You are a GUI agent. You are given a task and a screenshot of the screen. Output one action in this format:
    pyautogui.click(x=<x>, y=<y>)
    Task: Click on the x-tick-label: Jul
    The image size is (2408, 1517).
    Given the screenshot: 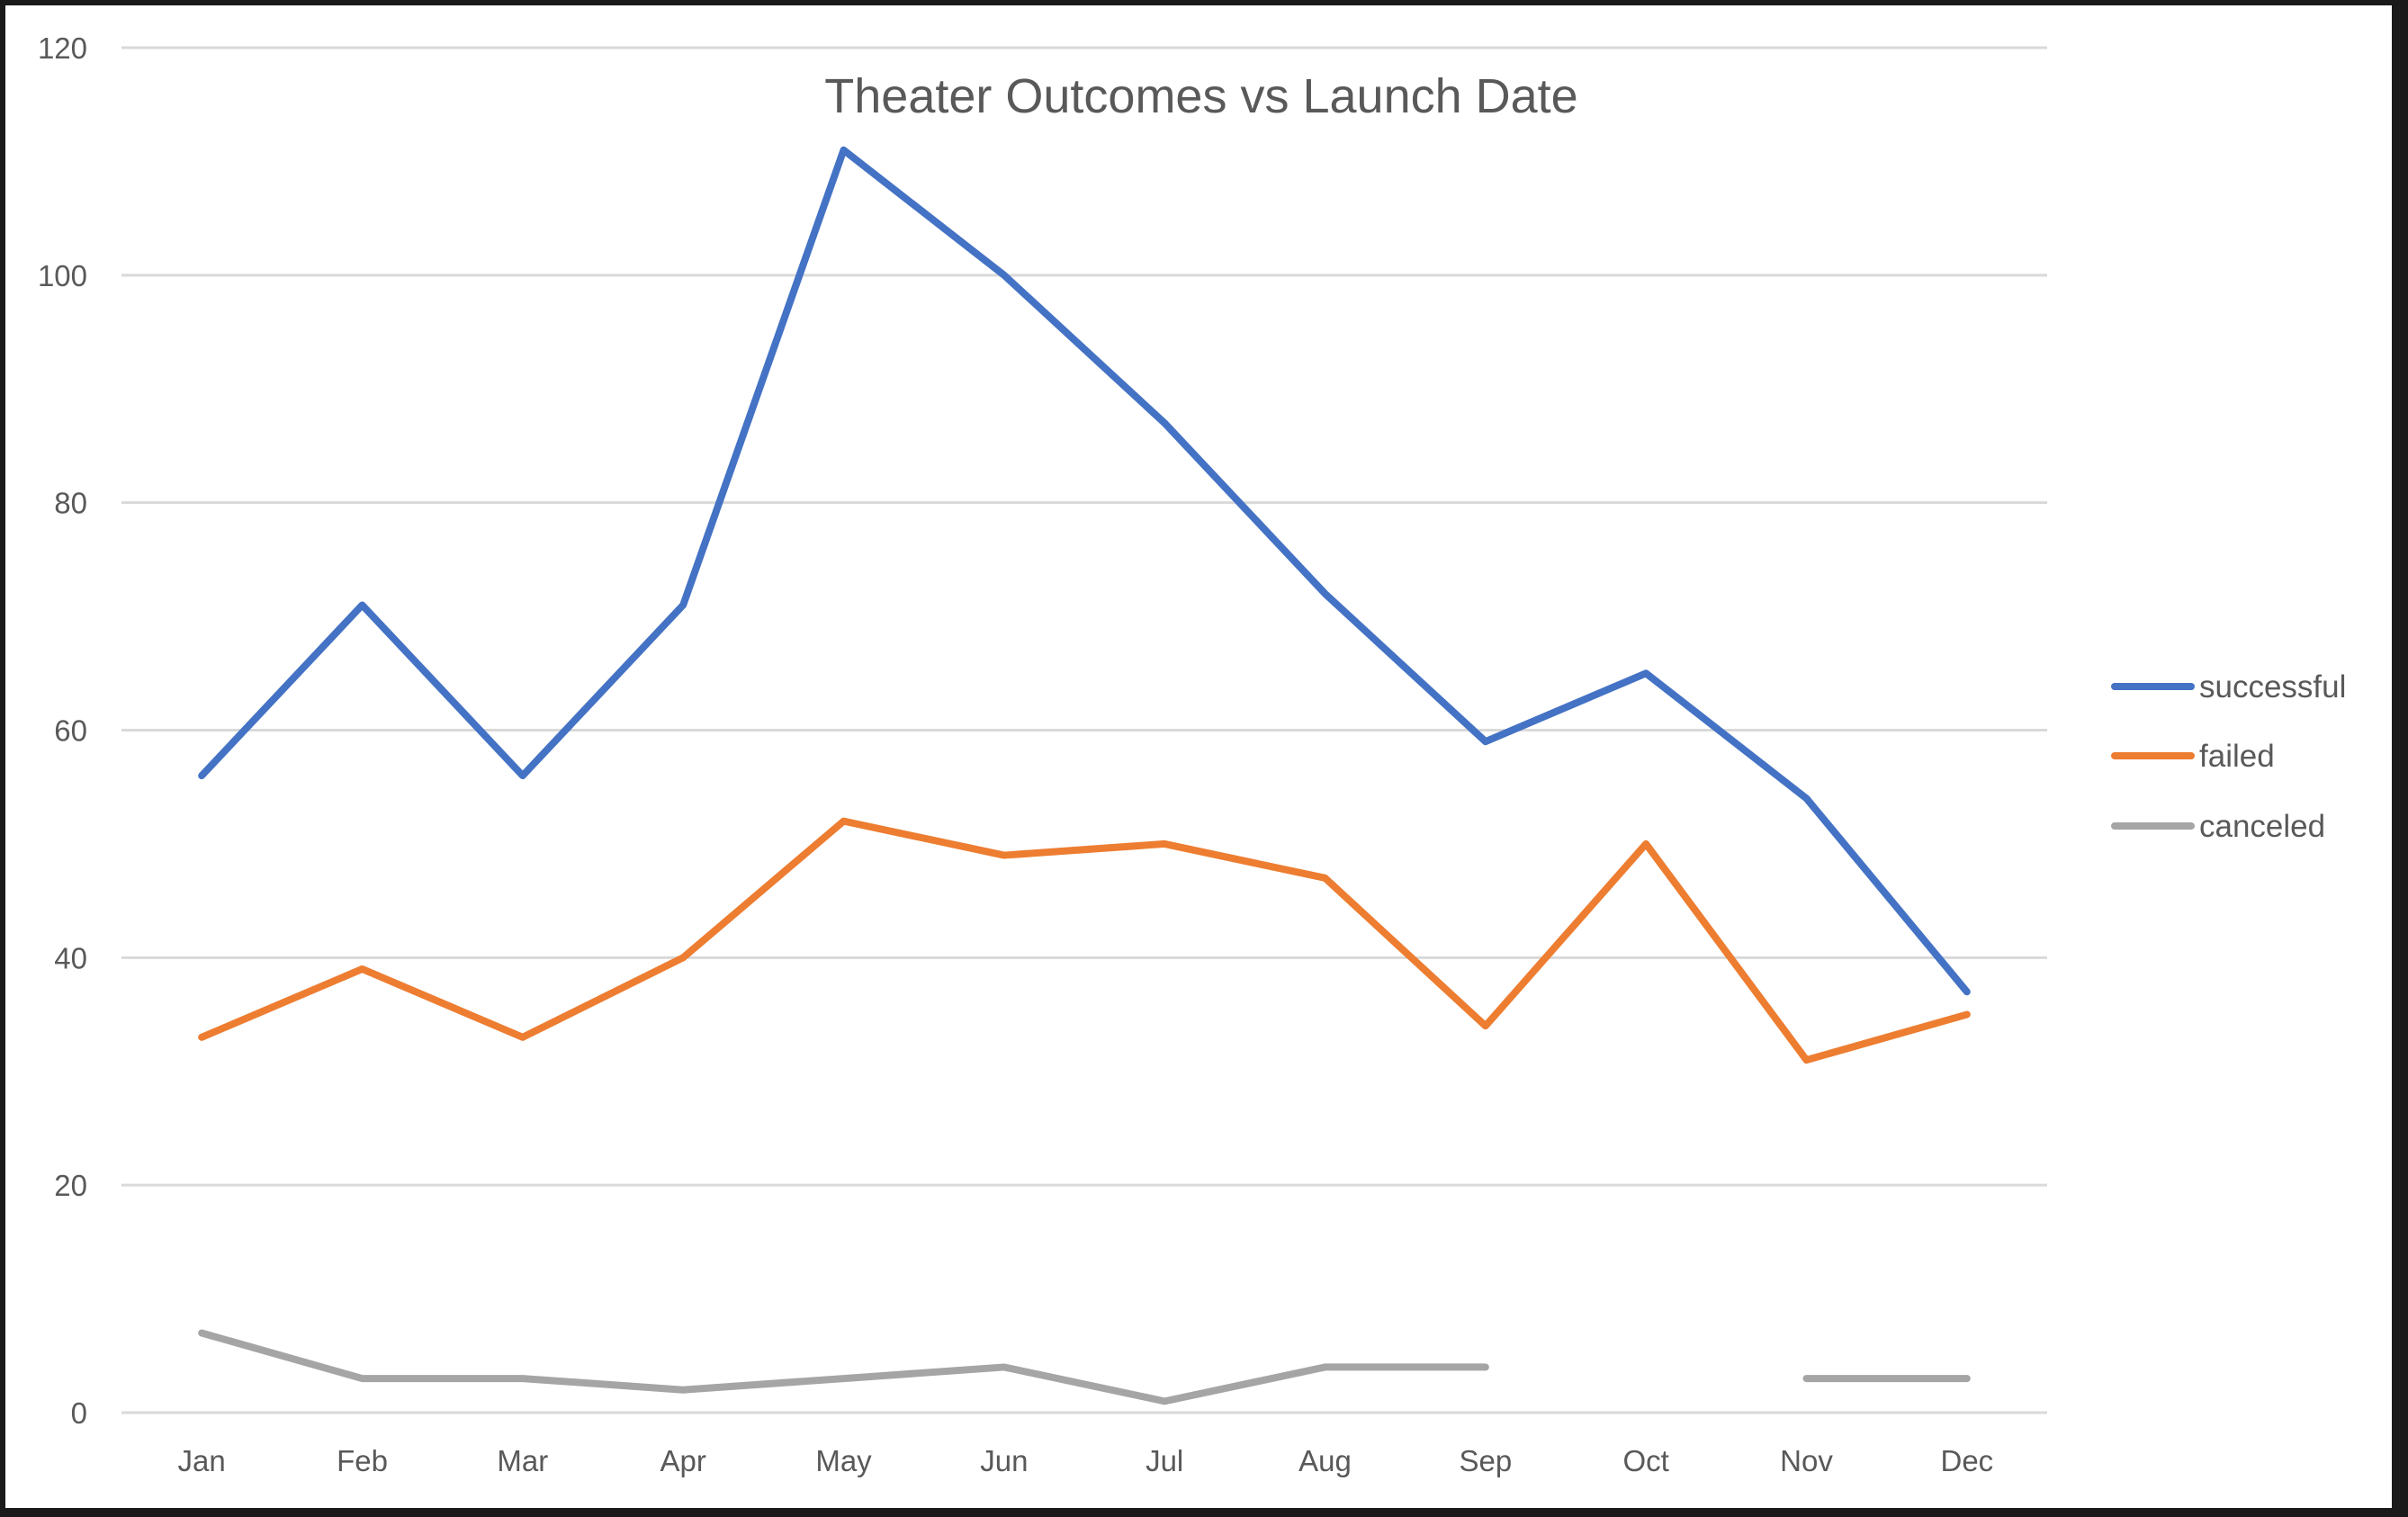 What is the action you would take?
    pyautogui.click(x=1164, y=1460)
    